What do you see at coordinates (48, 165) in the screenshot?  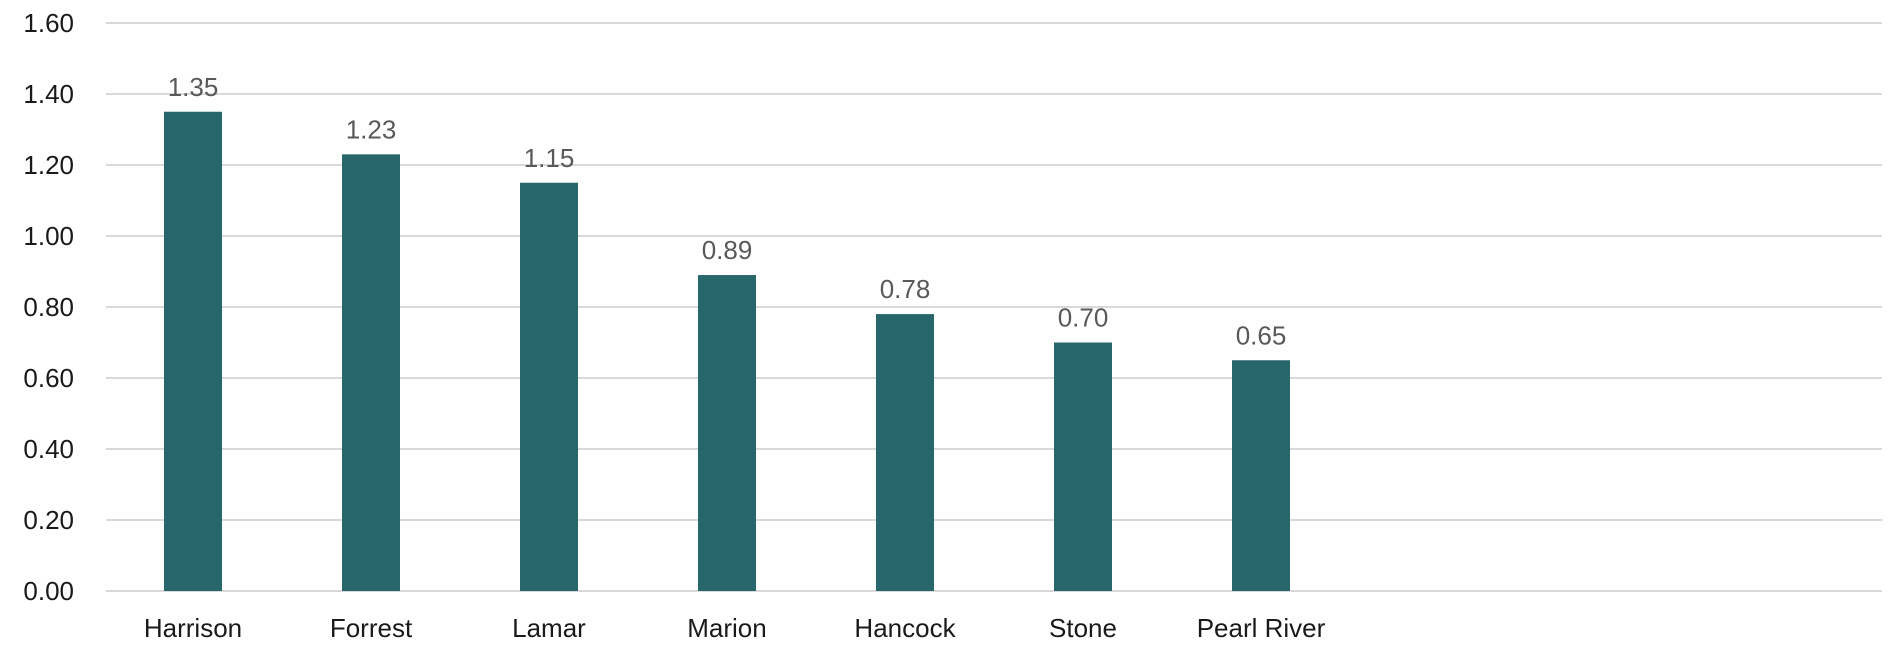 I see `y-tick-label: 1.20` at bounding box center [48, 165].